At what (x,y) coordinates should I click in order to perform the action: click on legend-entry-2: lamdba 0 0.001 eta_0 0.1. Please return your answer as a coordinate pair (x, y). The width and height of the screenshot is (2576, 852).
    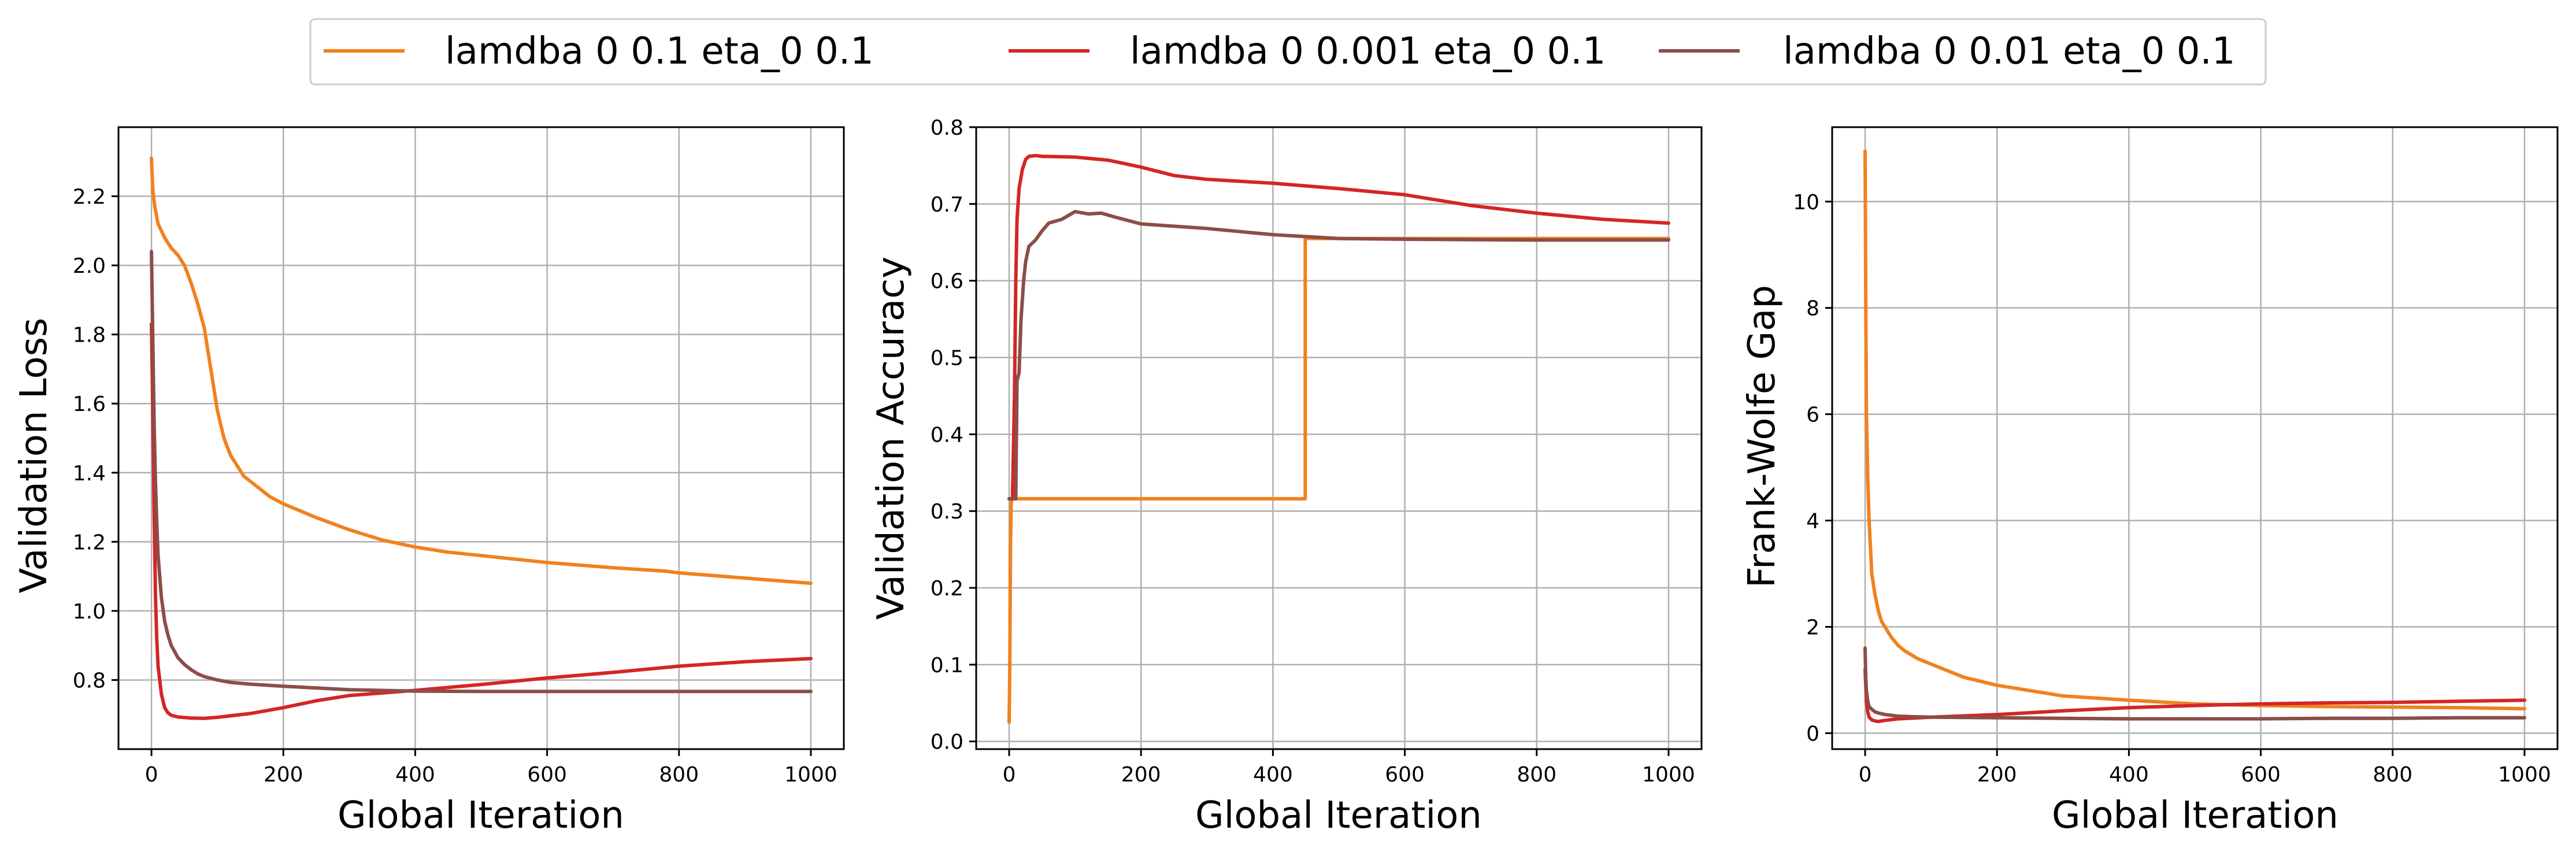
    Looking at the image, I should click on (1307, 51).